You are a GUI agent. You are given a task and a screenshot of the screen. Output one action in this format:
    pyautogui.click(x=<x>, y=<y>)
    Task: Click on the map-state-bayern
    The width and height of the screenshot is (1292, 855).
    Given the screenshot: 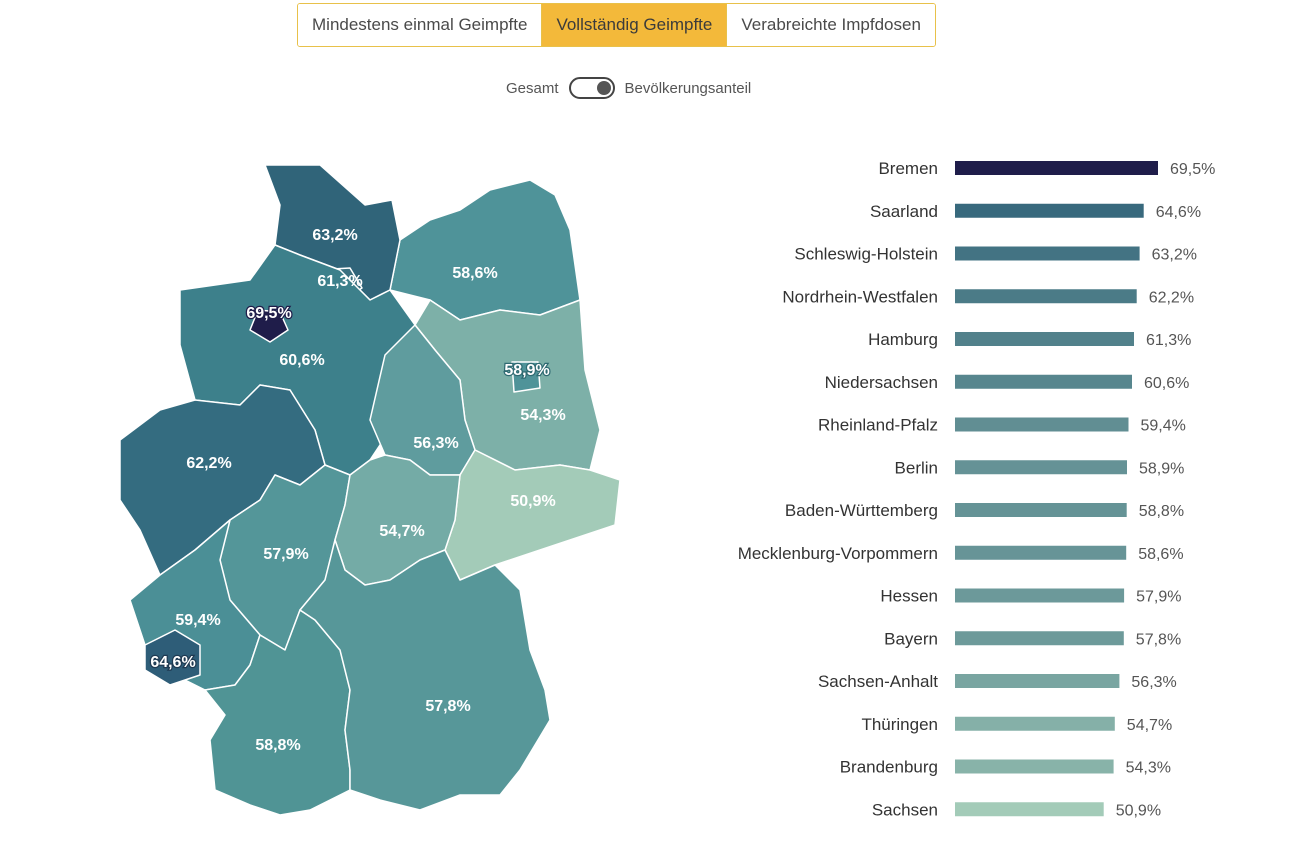 What is the action you would take?
    pyautogui.click(x=425, y=675)
    